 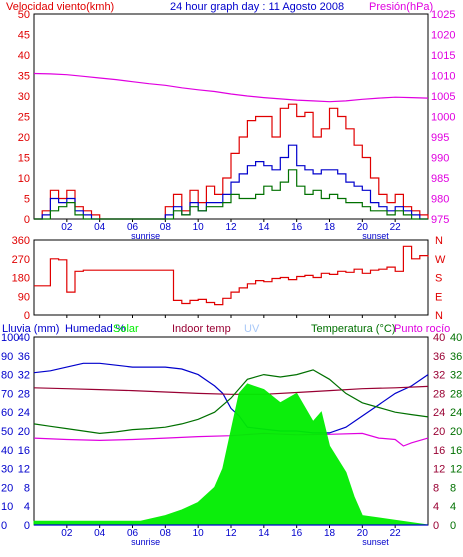 What do you see at coordinates (24, 118) in the screenshot?
I see `wind-y-tick-label: 25` at bounding box center [24, 118].